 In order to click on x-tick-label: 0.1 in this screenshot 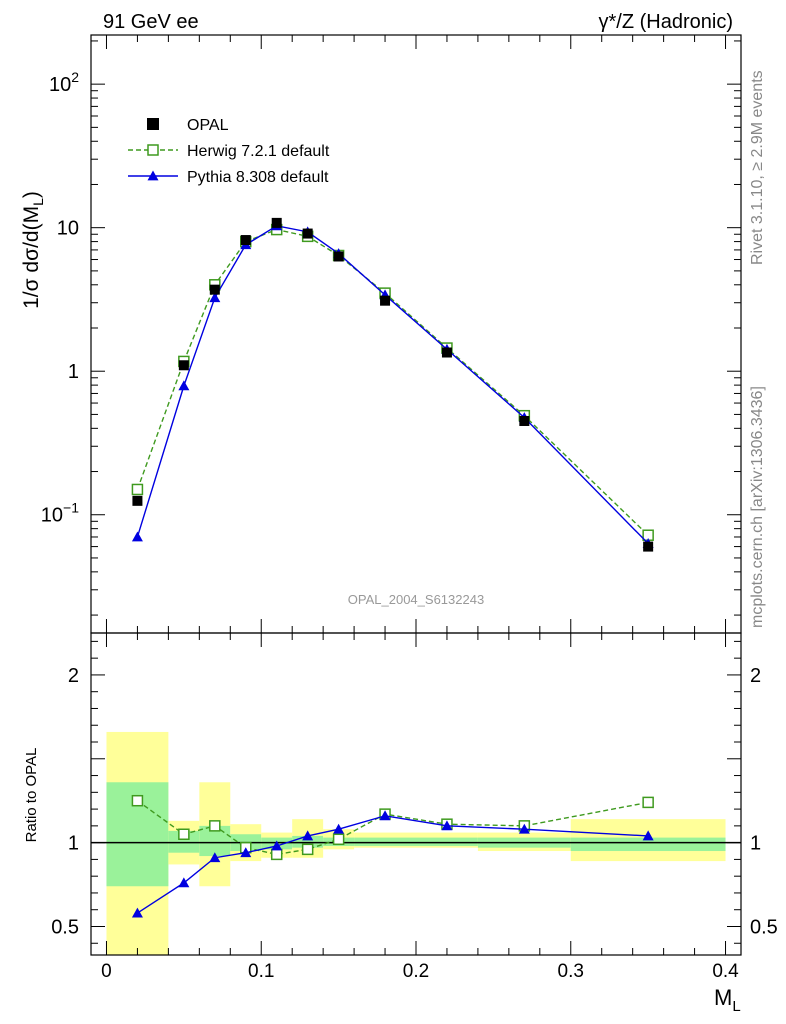, I will do `click(261, 971)`.